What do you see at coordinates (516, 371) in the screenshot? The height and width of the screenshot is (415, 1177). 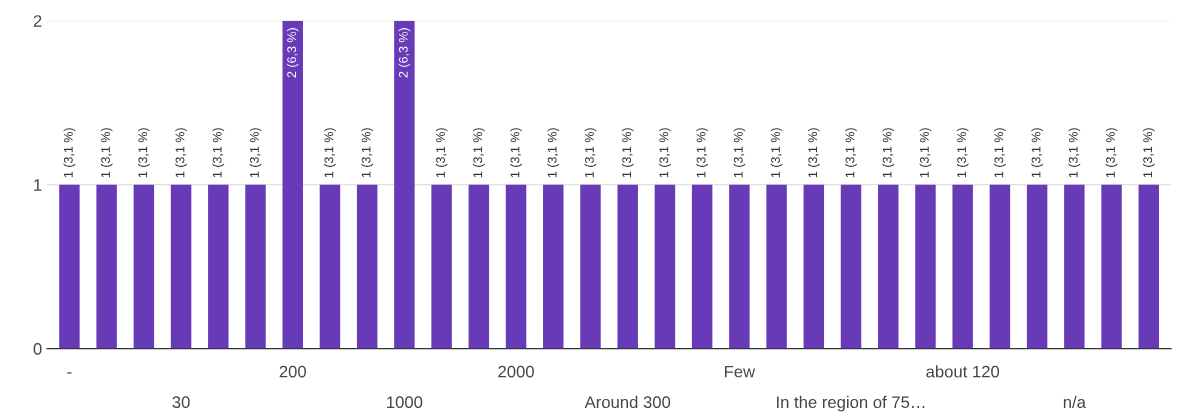 I see `x-tick-label: 2000` at bounding box center [516, 371].